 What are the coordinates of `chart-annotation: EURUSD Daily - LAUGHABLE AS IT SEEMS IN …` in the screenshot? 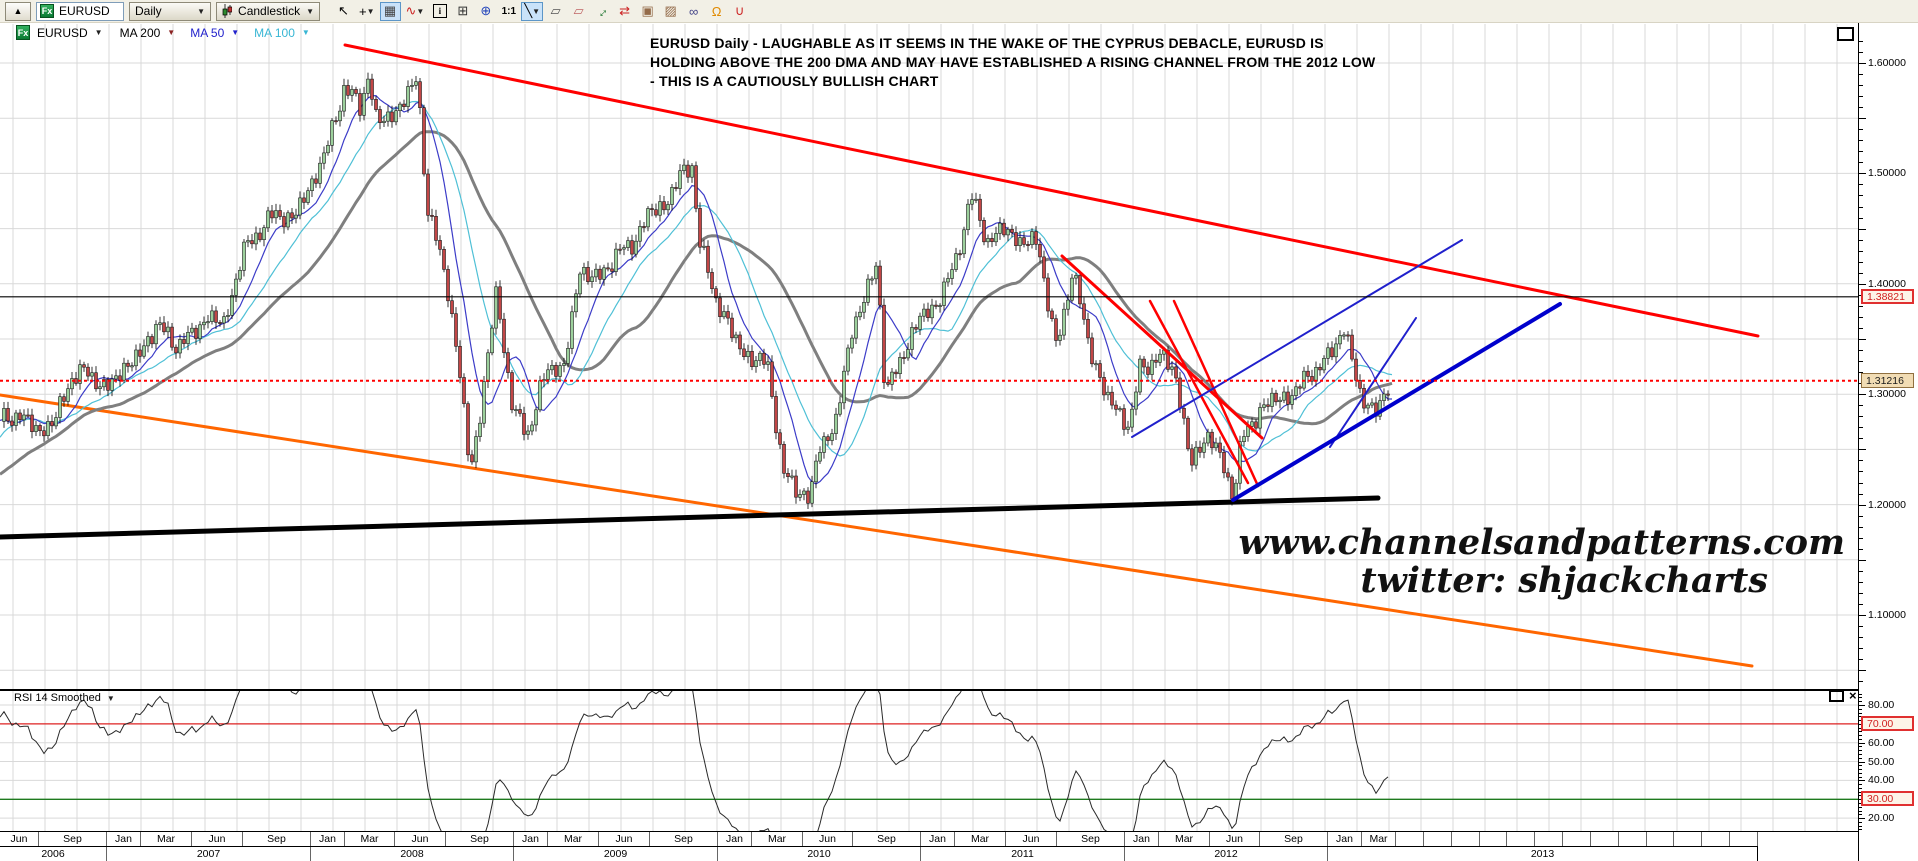 It's located at (1012, 62).